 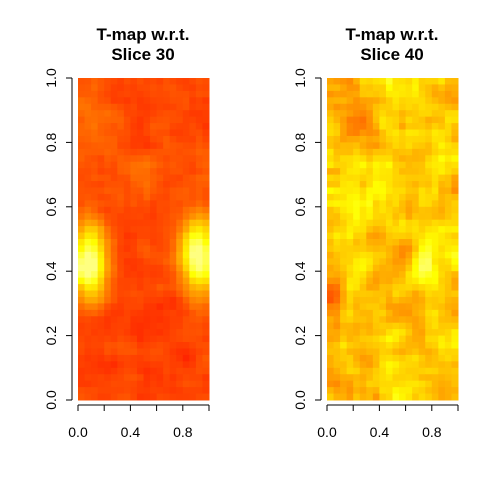 I want to click on y-axis: 0.00.20.40.60.81.0, so click(x=58, y=239).